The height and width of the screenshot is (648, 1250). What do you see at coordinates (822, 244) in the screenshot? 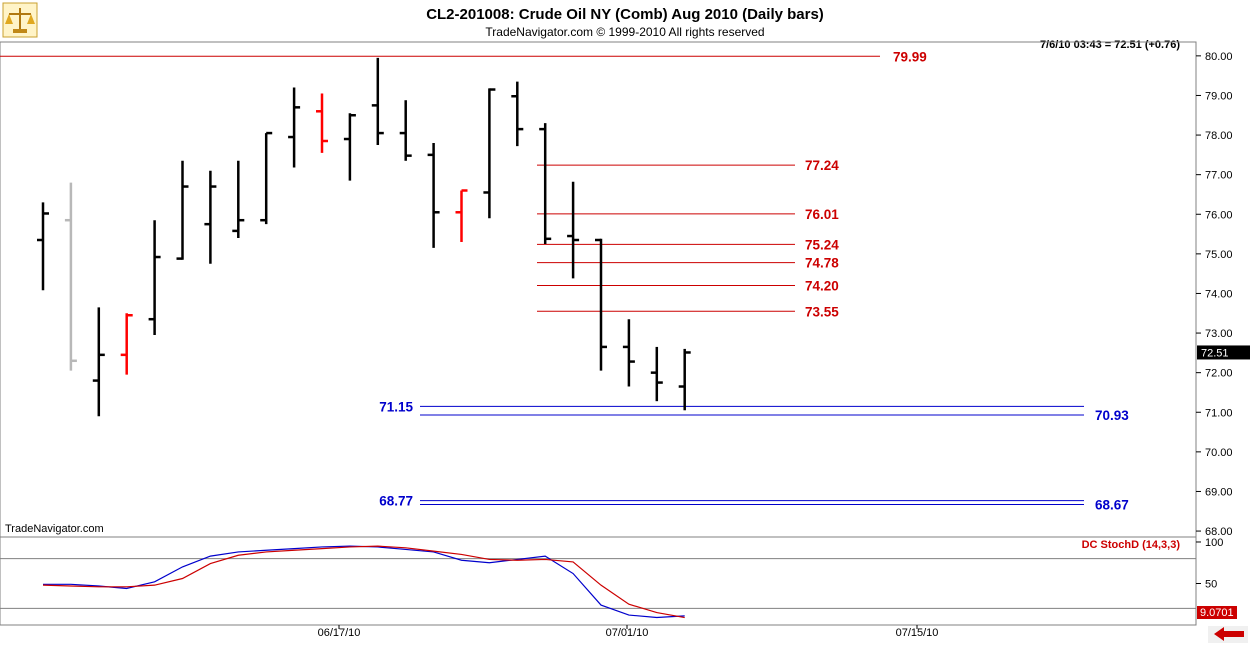
I see `level-label: 75.24` at bounding box center [822, 244].